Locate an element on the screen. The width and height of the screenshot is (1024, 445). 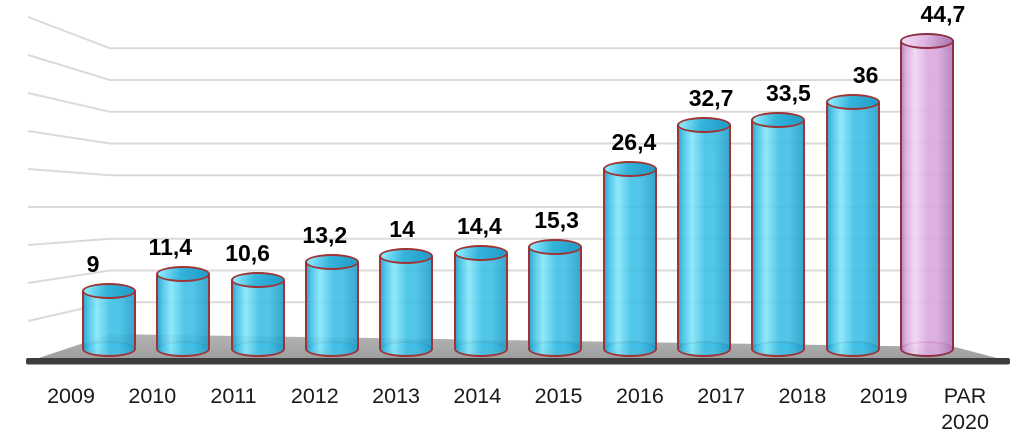
floor-front-edge is located at coordinates (518, 361).